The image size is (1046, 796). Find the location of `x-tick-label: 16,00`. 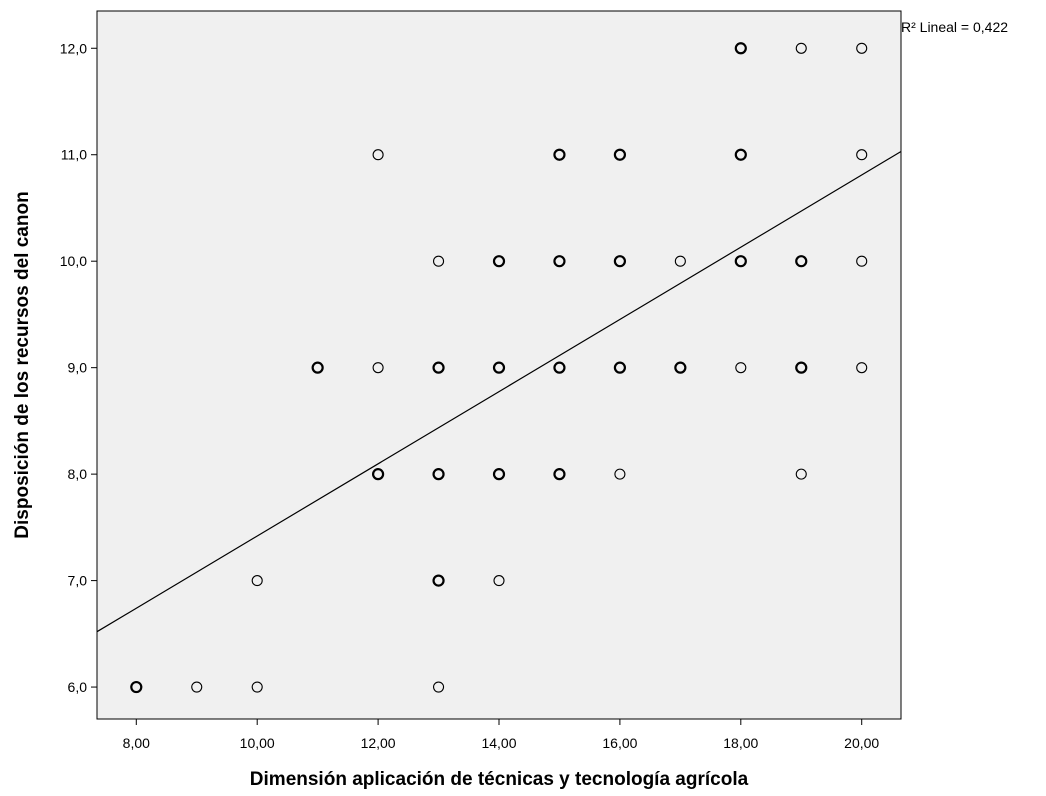

x-tick-label: 16,00 is located at coordinates (619, 743).